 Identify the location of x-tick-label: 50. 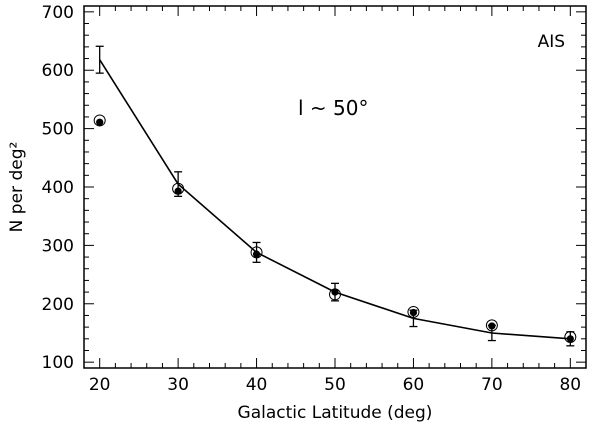
(335, 385).